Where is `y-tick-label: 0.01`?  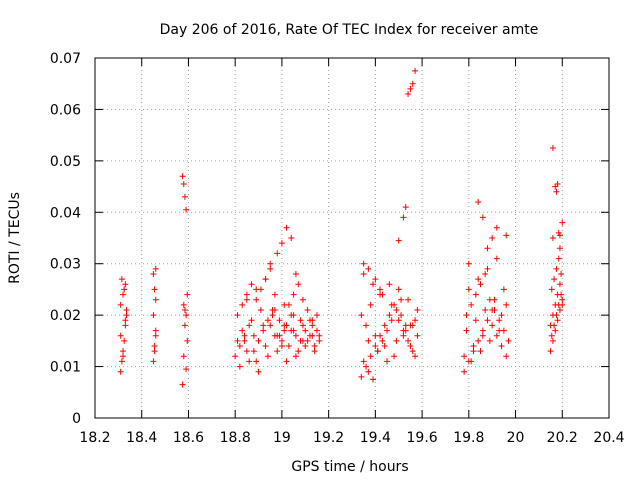 y-tick-label: 0.01 is located at coordinates (65, 368).